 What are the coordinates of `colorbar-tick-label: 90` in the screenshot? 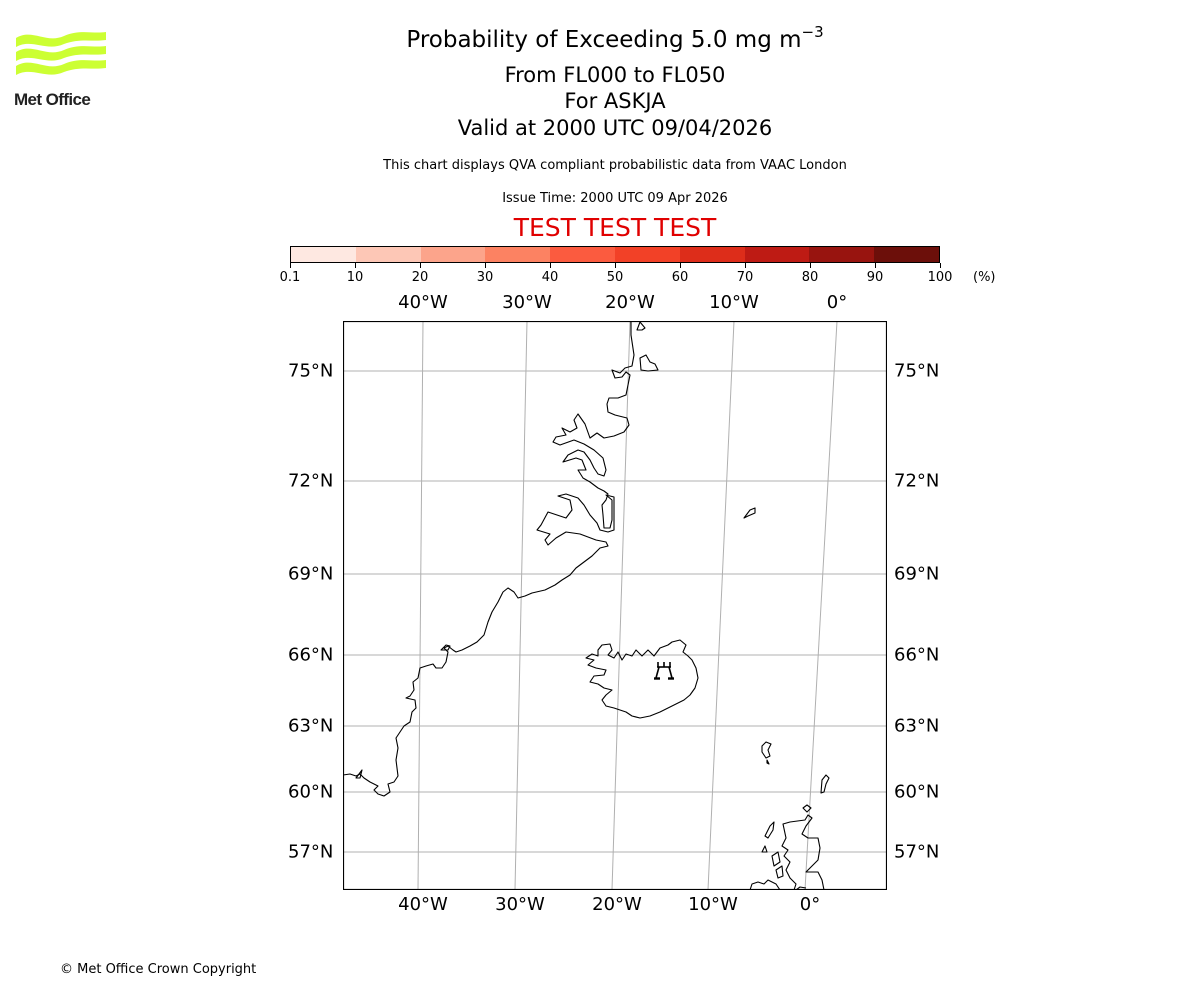 It's located at (875, 277).